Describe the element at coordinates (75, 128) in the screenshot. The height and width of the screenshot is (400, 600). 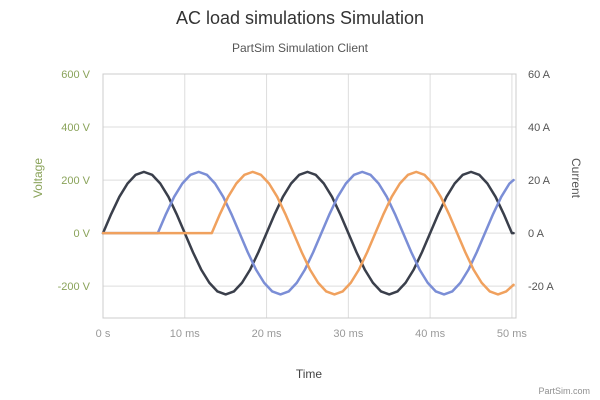
I see `y-left-tick-label: 400 V` at that location.